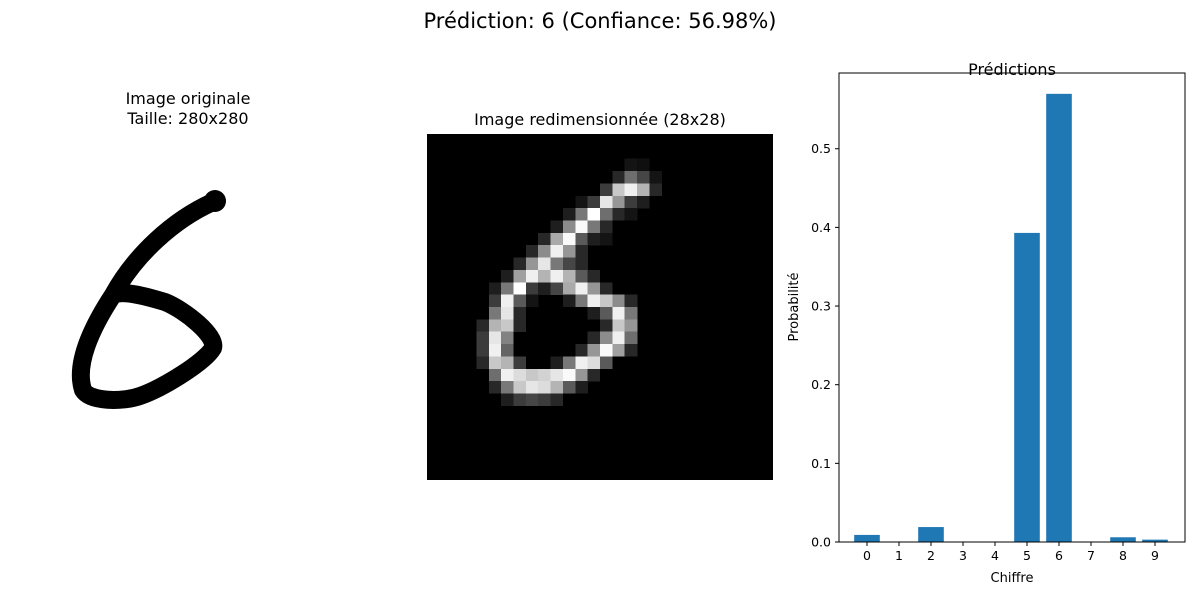 Image resolution: width=1200 pixels, height=600 pixels. What do you see at coordinates (821, 306) in the screenshot?
I see `y-tick-label: 0.3` at bounding box center [821, 306].